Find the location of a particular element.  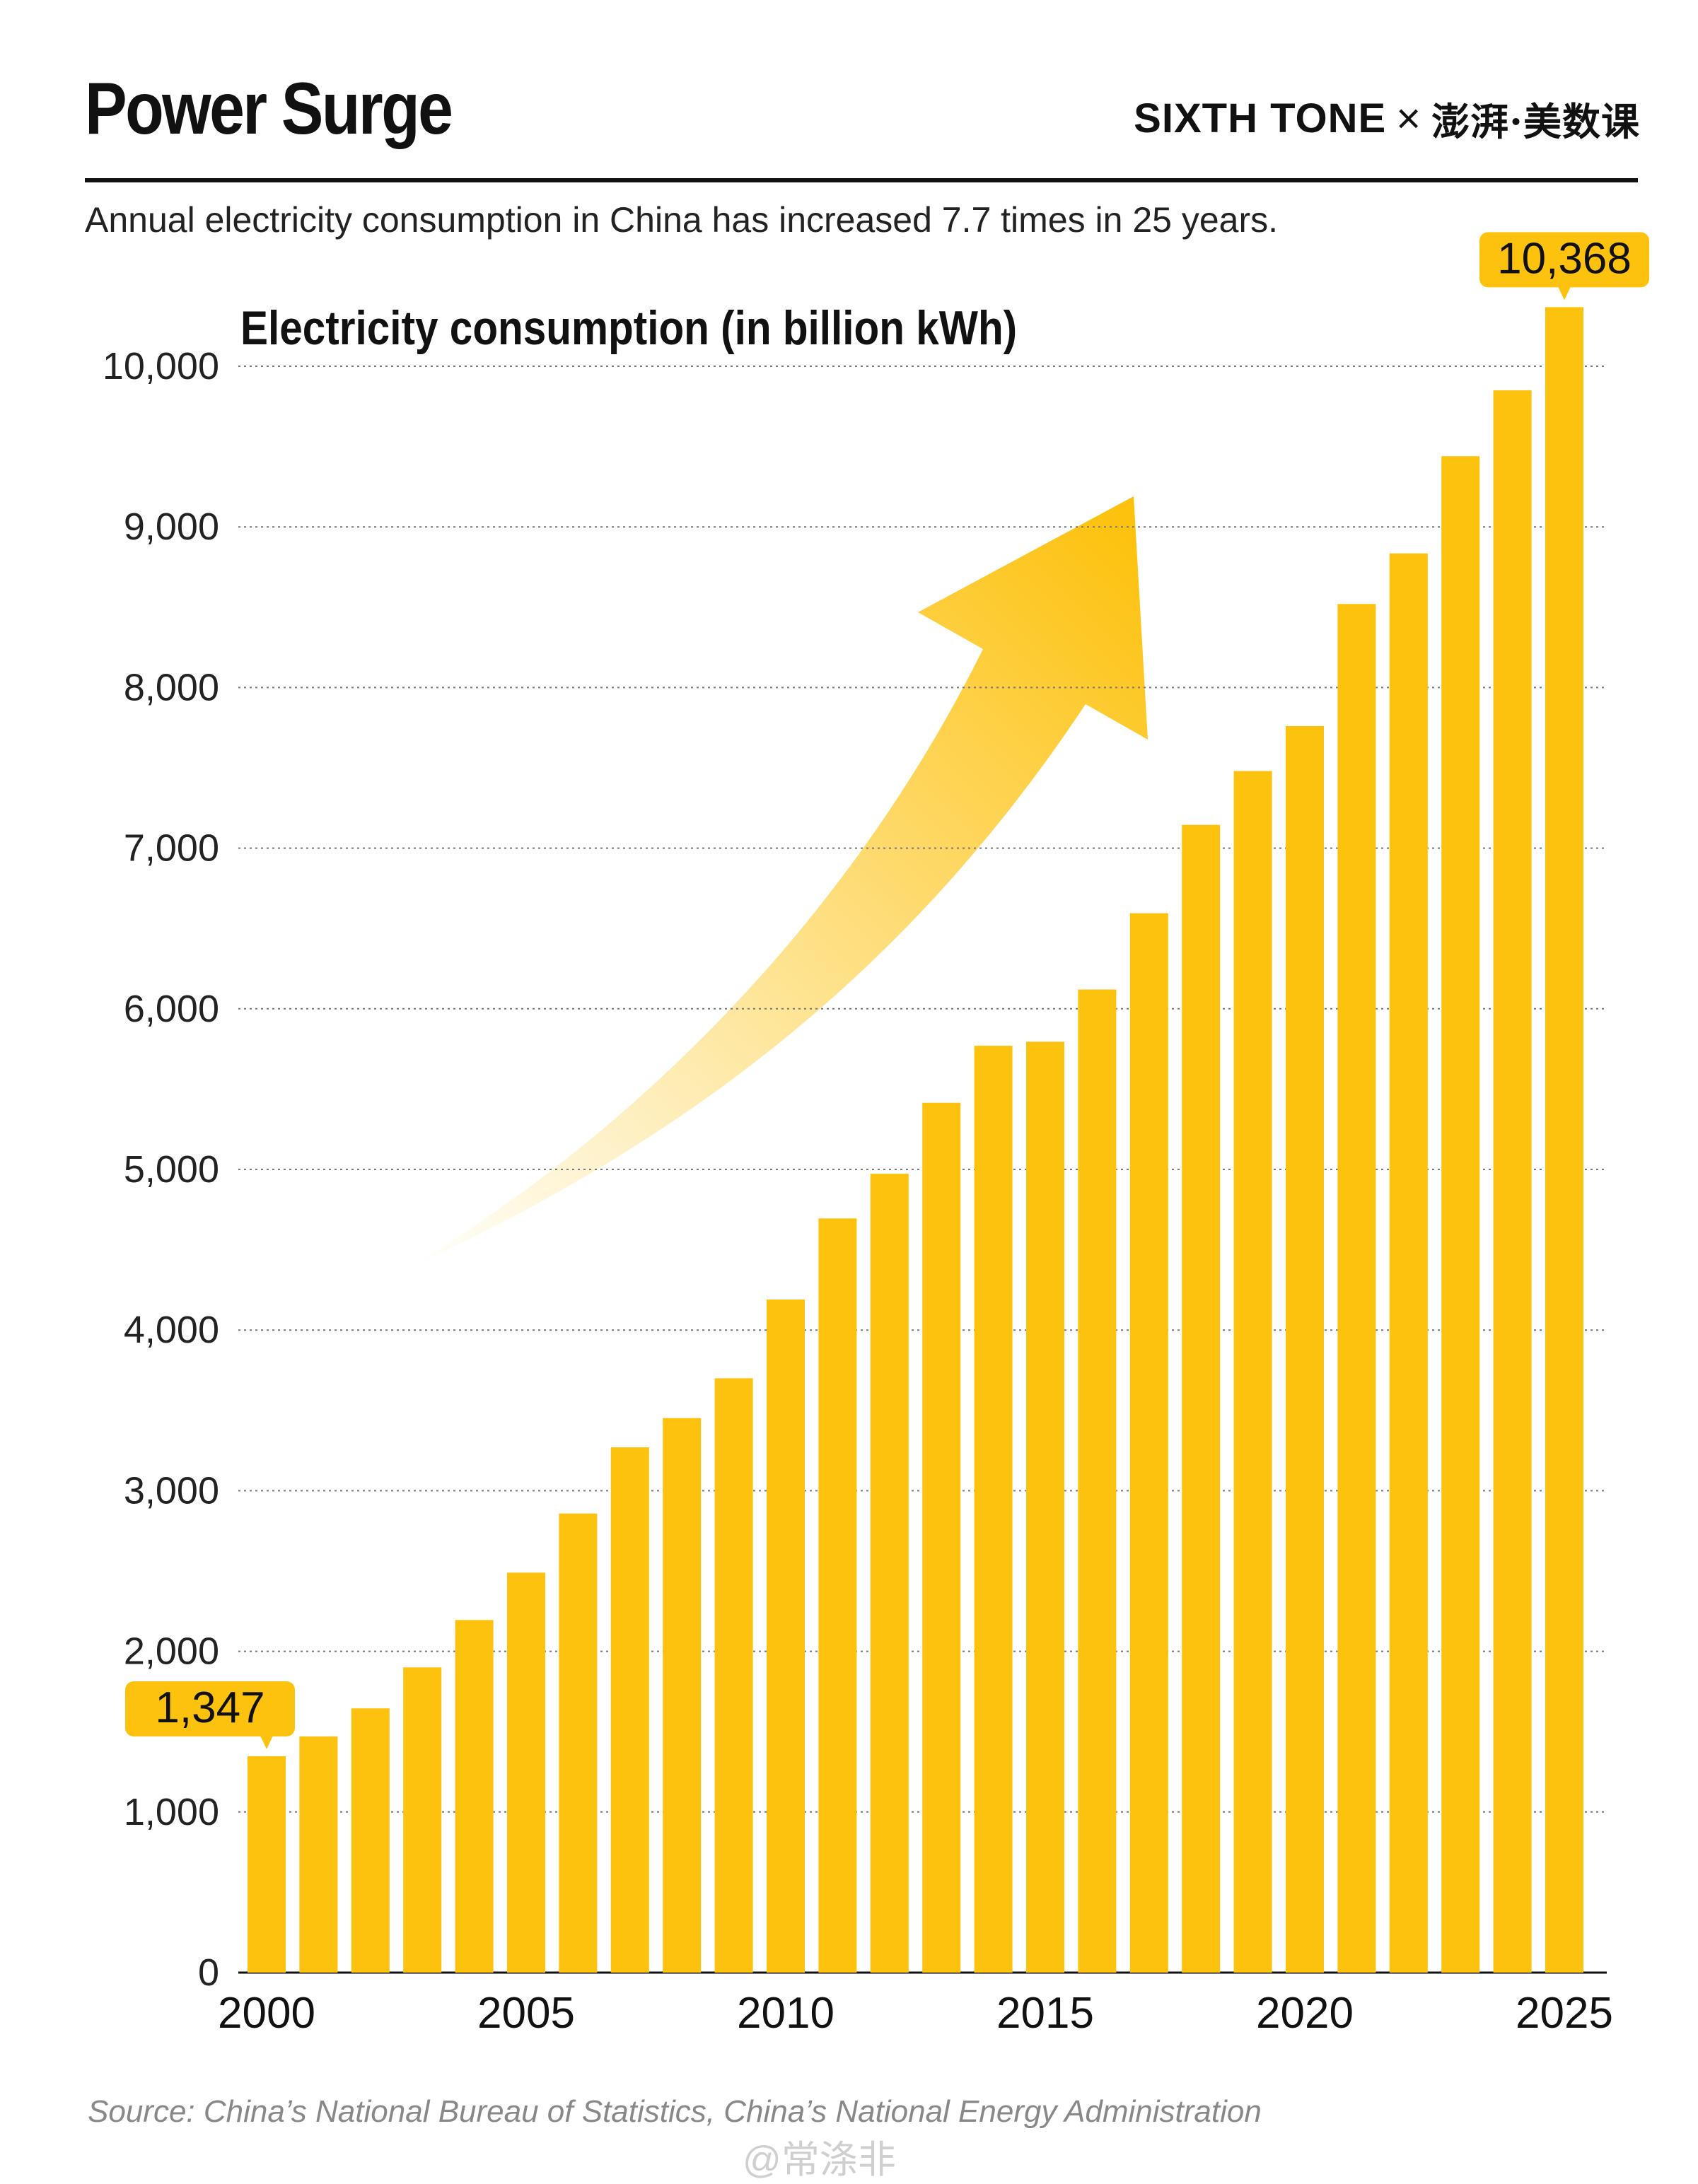

header-divider is located at coordinates (861, 180).